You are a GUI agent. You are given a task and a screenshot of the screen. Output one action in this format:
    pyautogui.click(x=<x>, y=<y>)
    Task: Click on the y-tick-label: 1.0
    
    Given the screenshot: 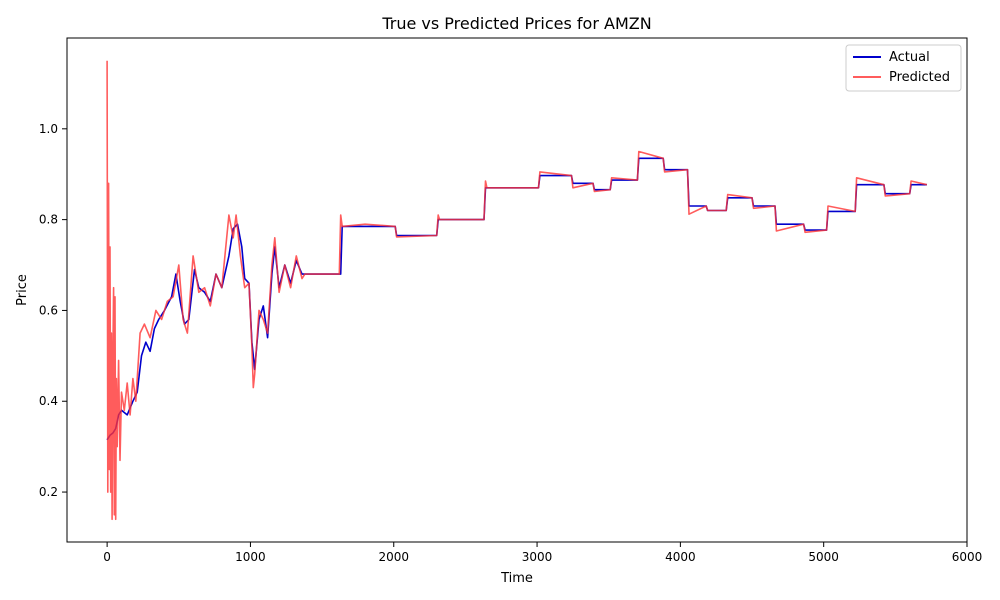 What is the action you would take?
    pyautogui.click(x=48, y=129)
    